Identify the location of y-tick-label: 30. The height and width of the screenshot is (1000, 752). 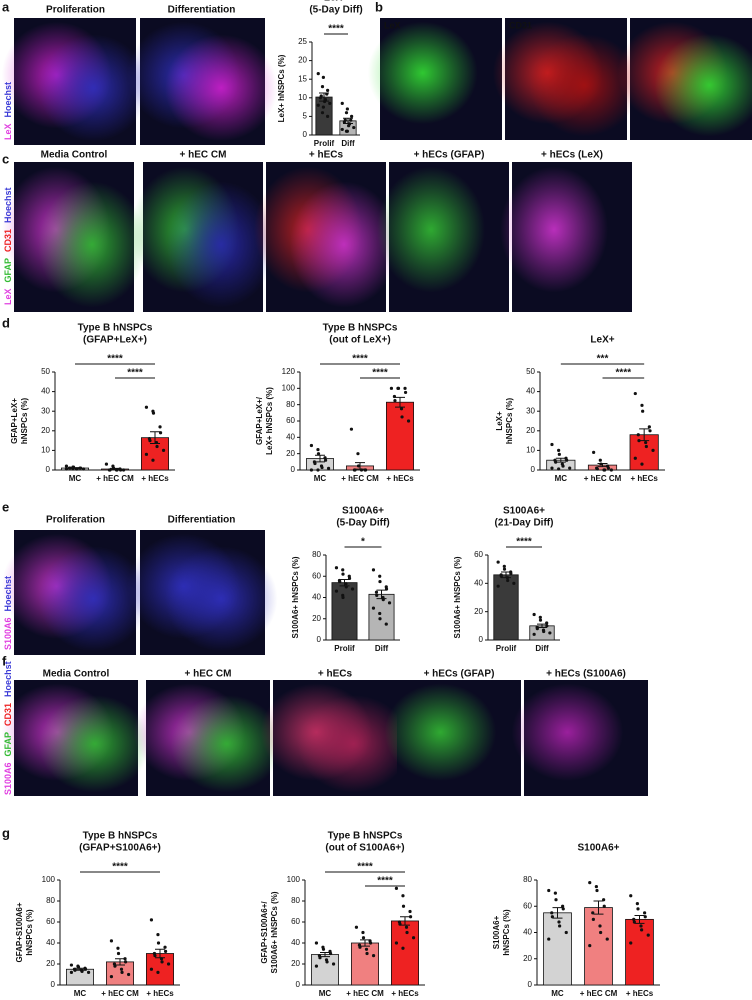
(45, 410).